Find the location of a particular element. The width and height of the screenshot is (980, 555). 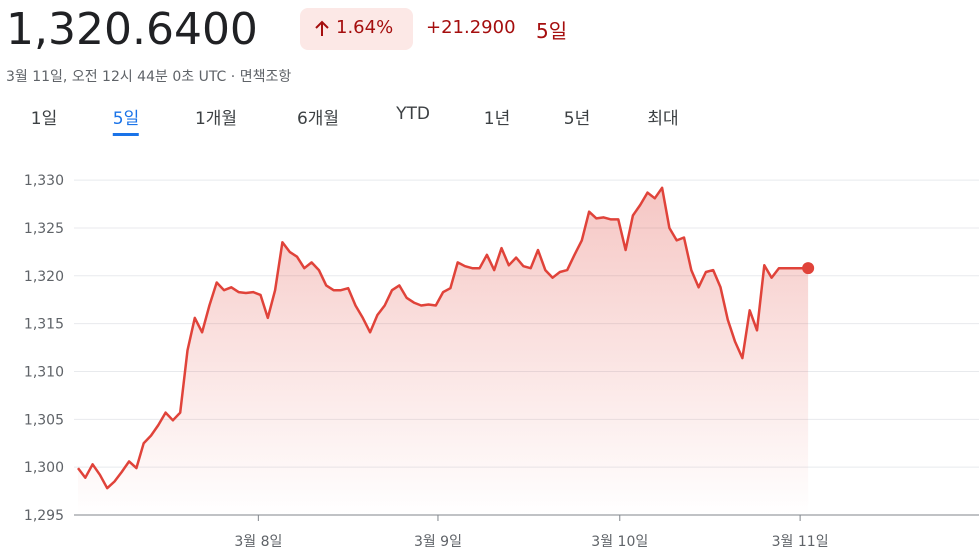

tab: 6개월 is located at coordinates (318, 119).